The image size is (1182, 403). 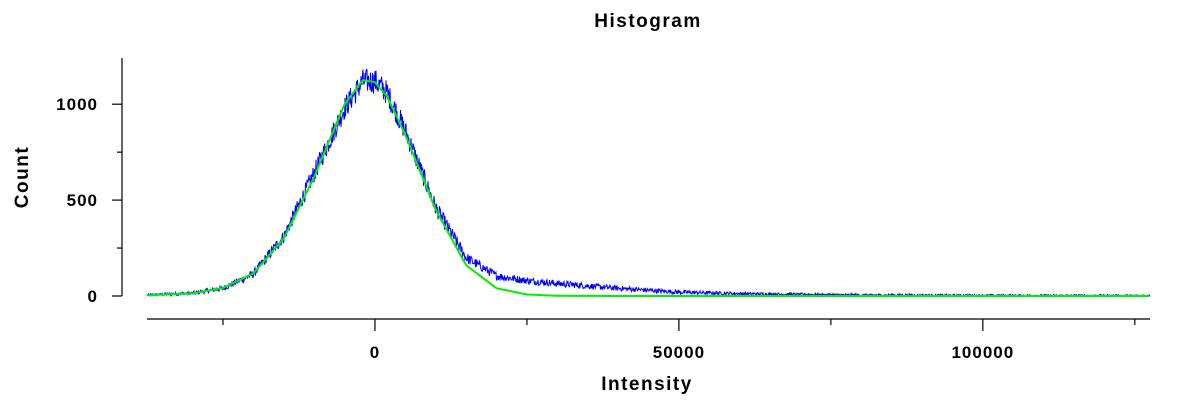 What do you see at coordinates (93, 296) in the screenshot?
I see `y-tick-label: 0` at bounding box center [93, 296].